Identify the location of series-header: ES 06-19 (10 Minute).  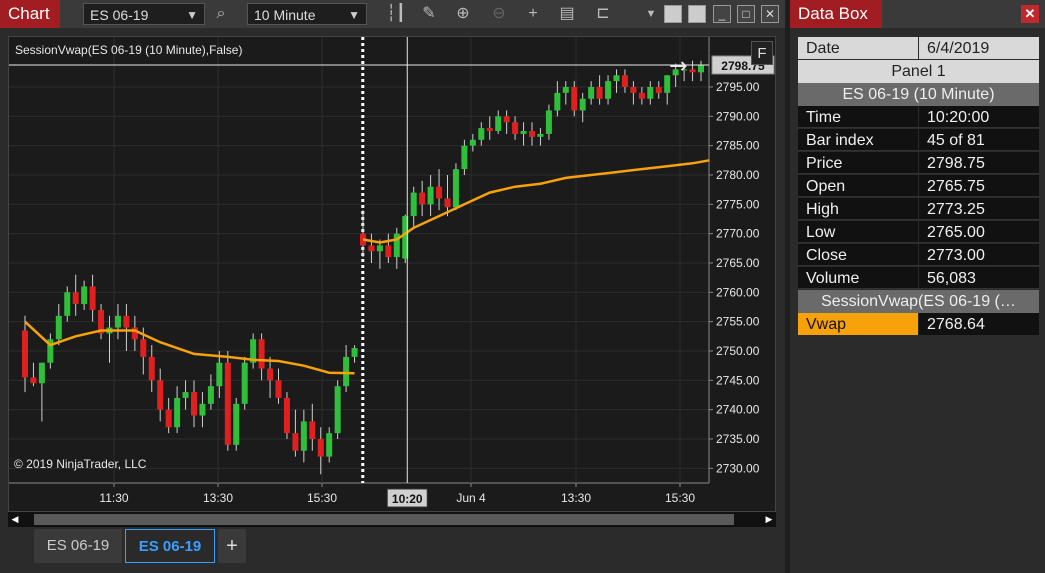
(918, 94).